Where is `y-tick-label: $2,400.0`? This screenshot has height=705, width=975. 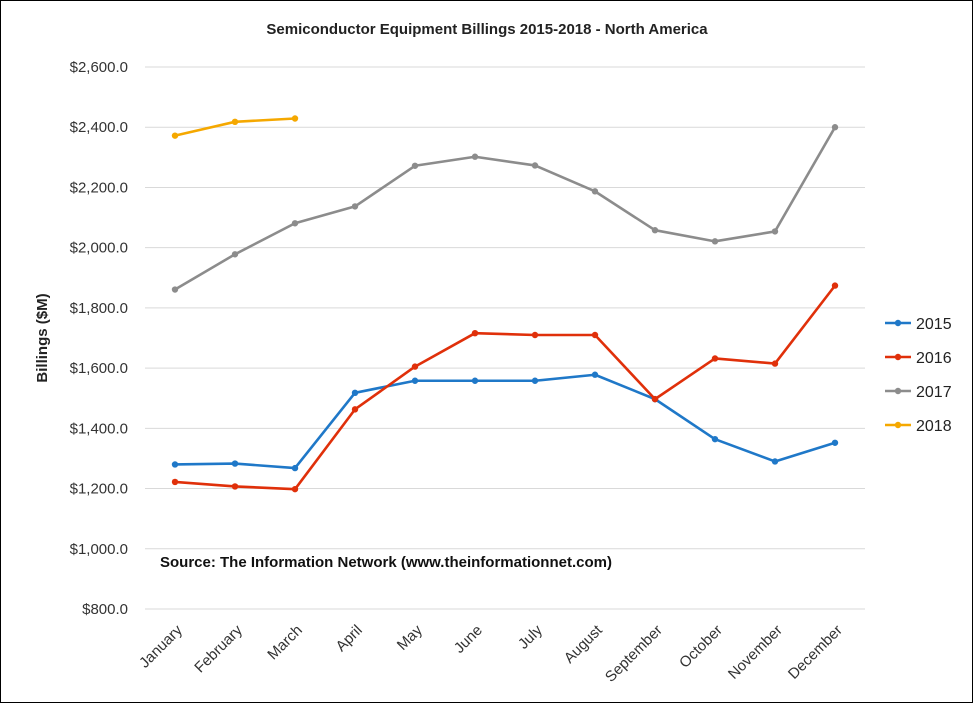 y-tick-label: $2,400.0 is located at coordinates (99, 127).